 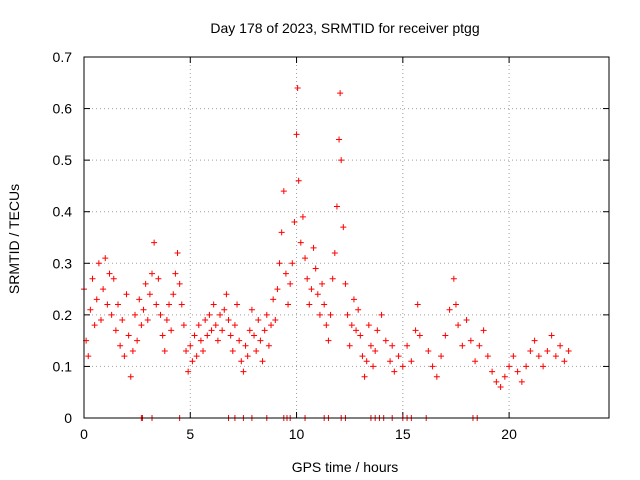 What do you see at coordinates (63, 212) in the screenshot?
I see `y-tick-label: 0.4` at bounding box center [63, 212].